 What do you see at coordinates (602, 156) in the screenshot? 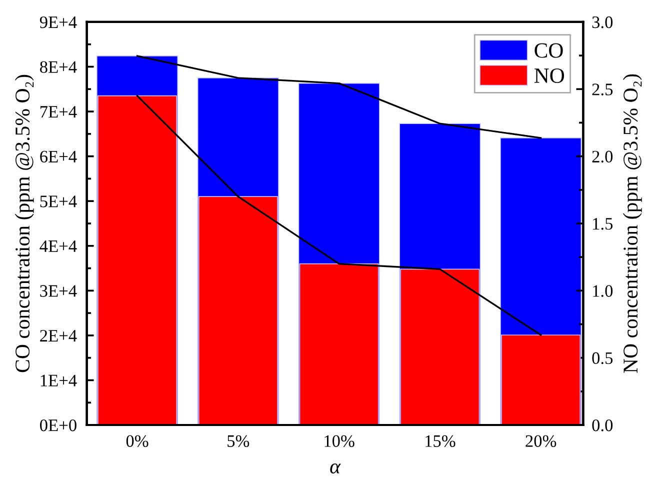
I see `y2-tick-label: 2.0` at bounding box center [602, 156].